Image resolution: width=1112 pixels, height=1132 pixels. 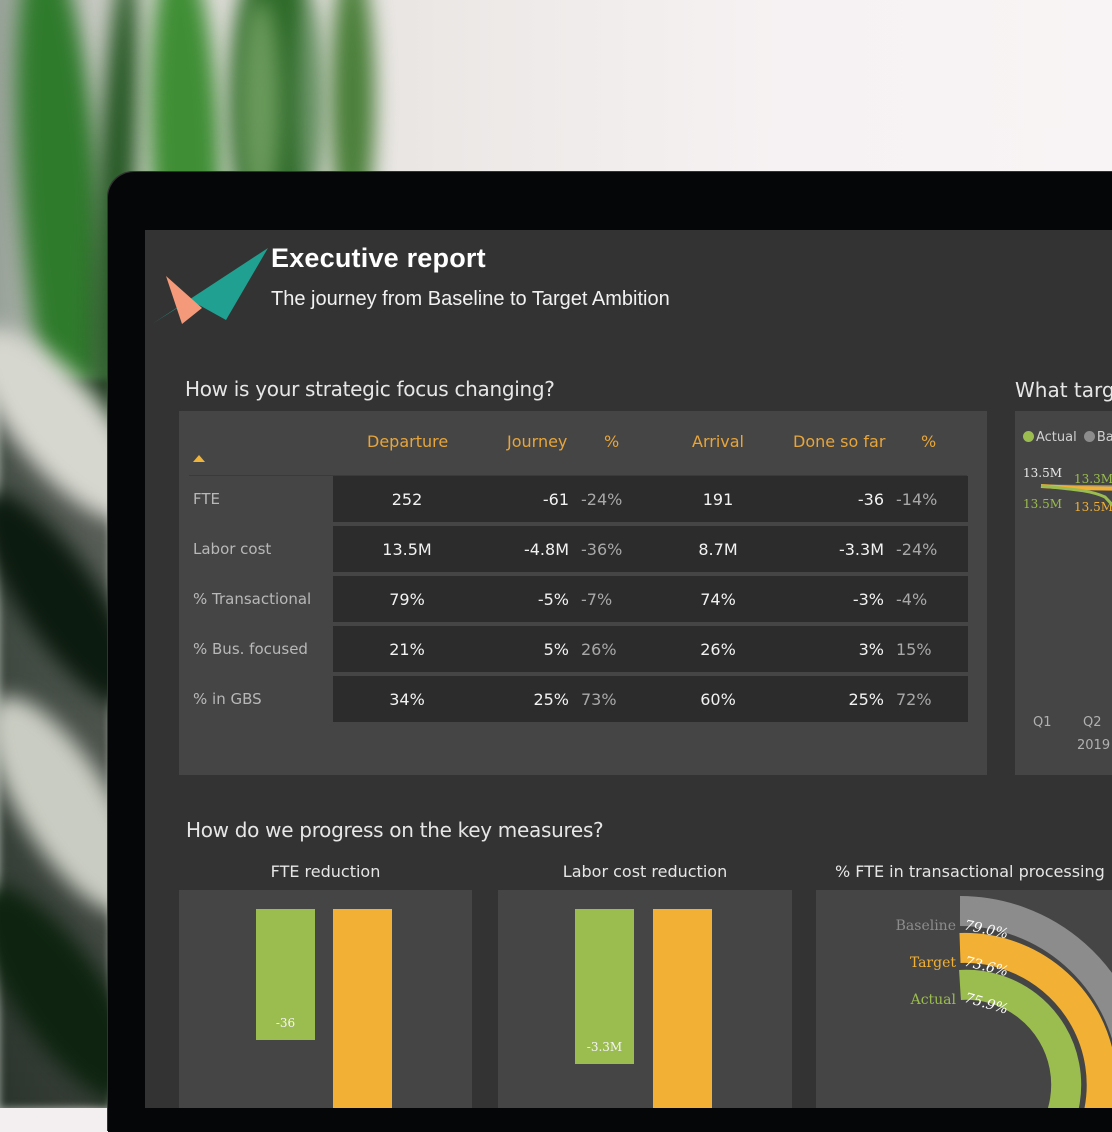 What do you see at coordinates (1093, 507) in the screenshot?
I see `data-label-target-next: 13.5M` at bounding box center [1093, 507].